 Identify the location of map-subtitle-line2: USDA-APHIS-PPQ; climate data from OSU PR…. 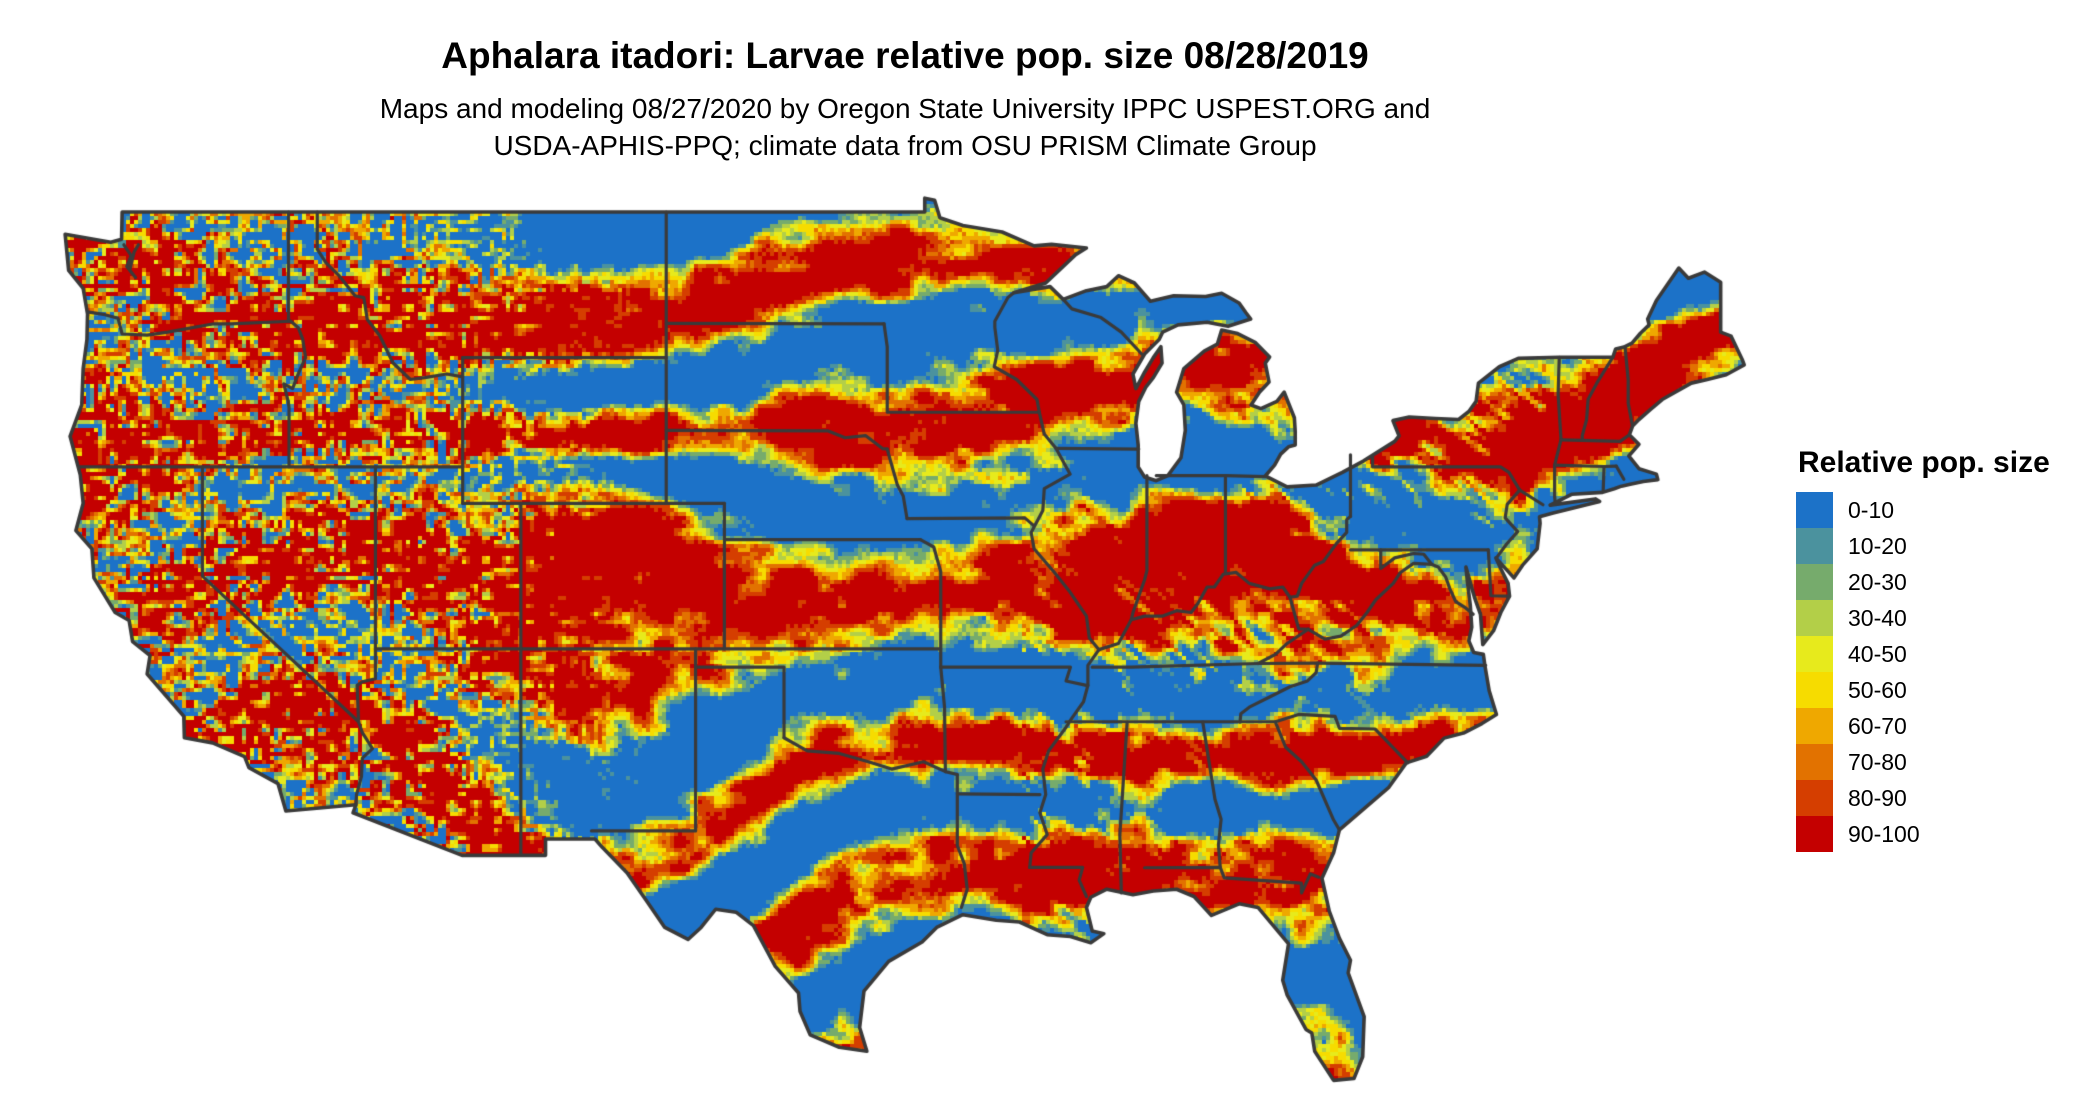
(905, 145).